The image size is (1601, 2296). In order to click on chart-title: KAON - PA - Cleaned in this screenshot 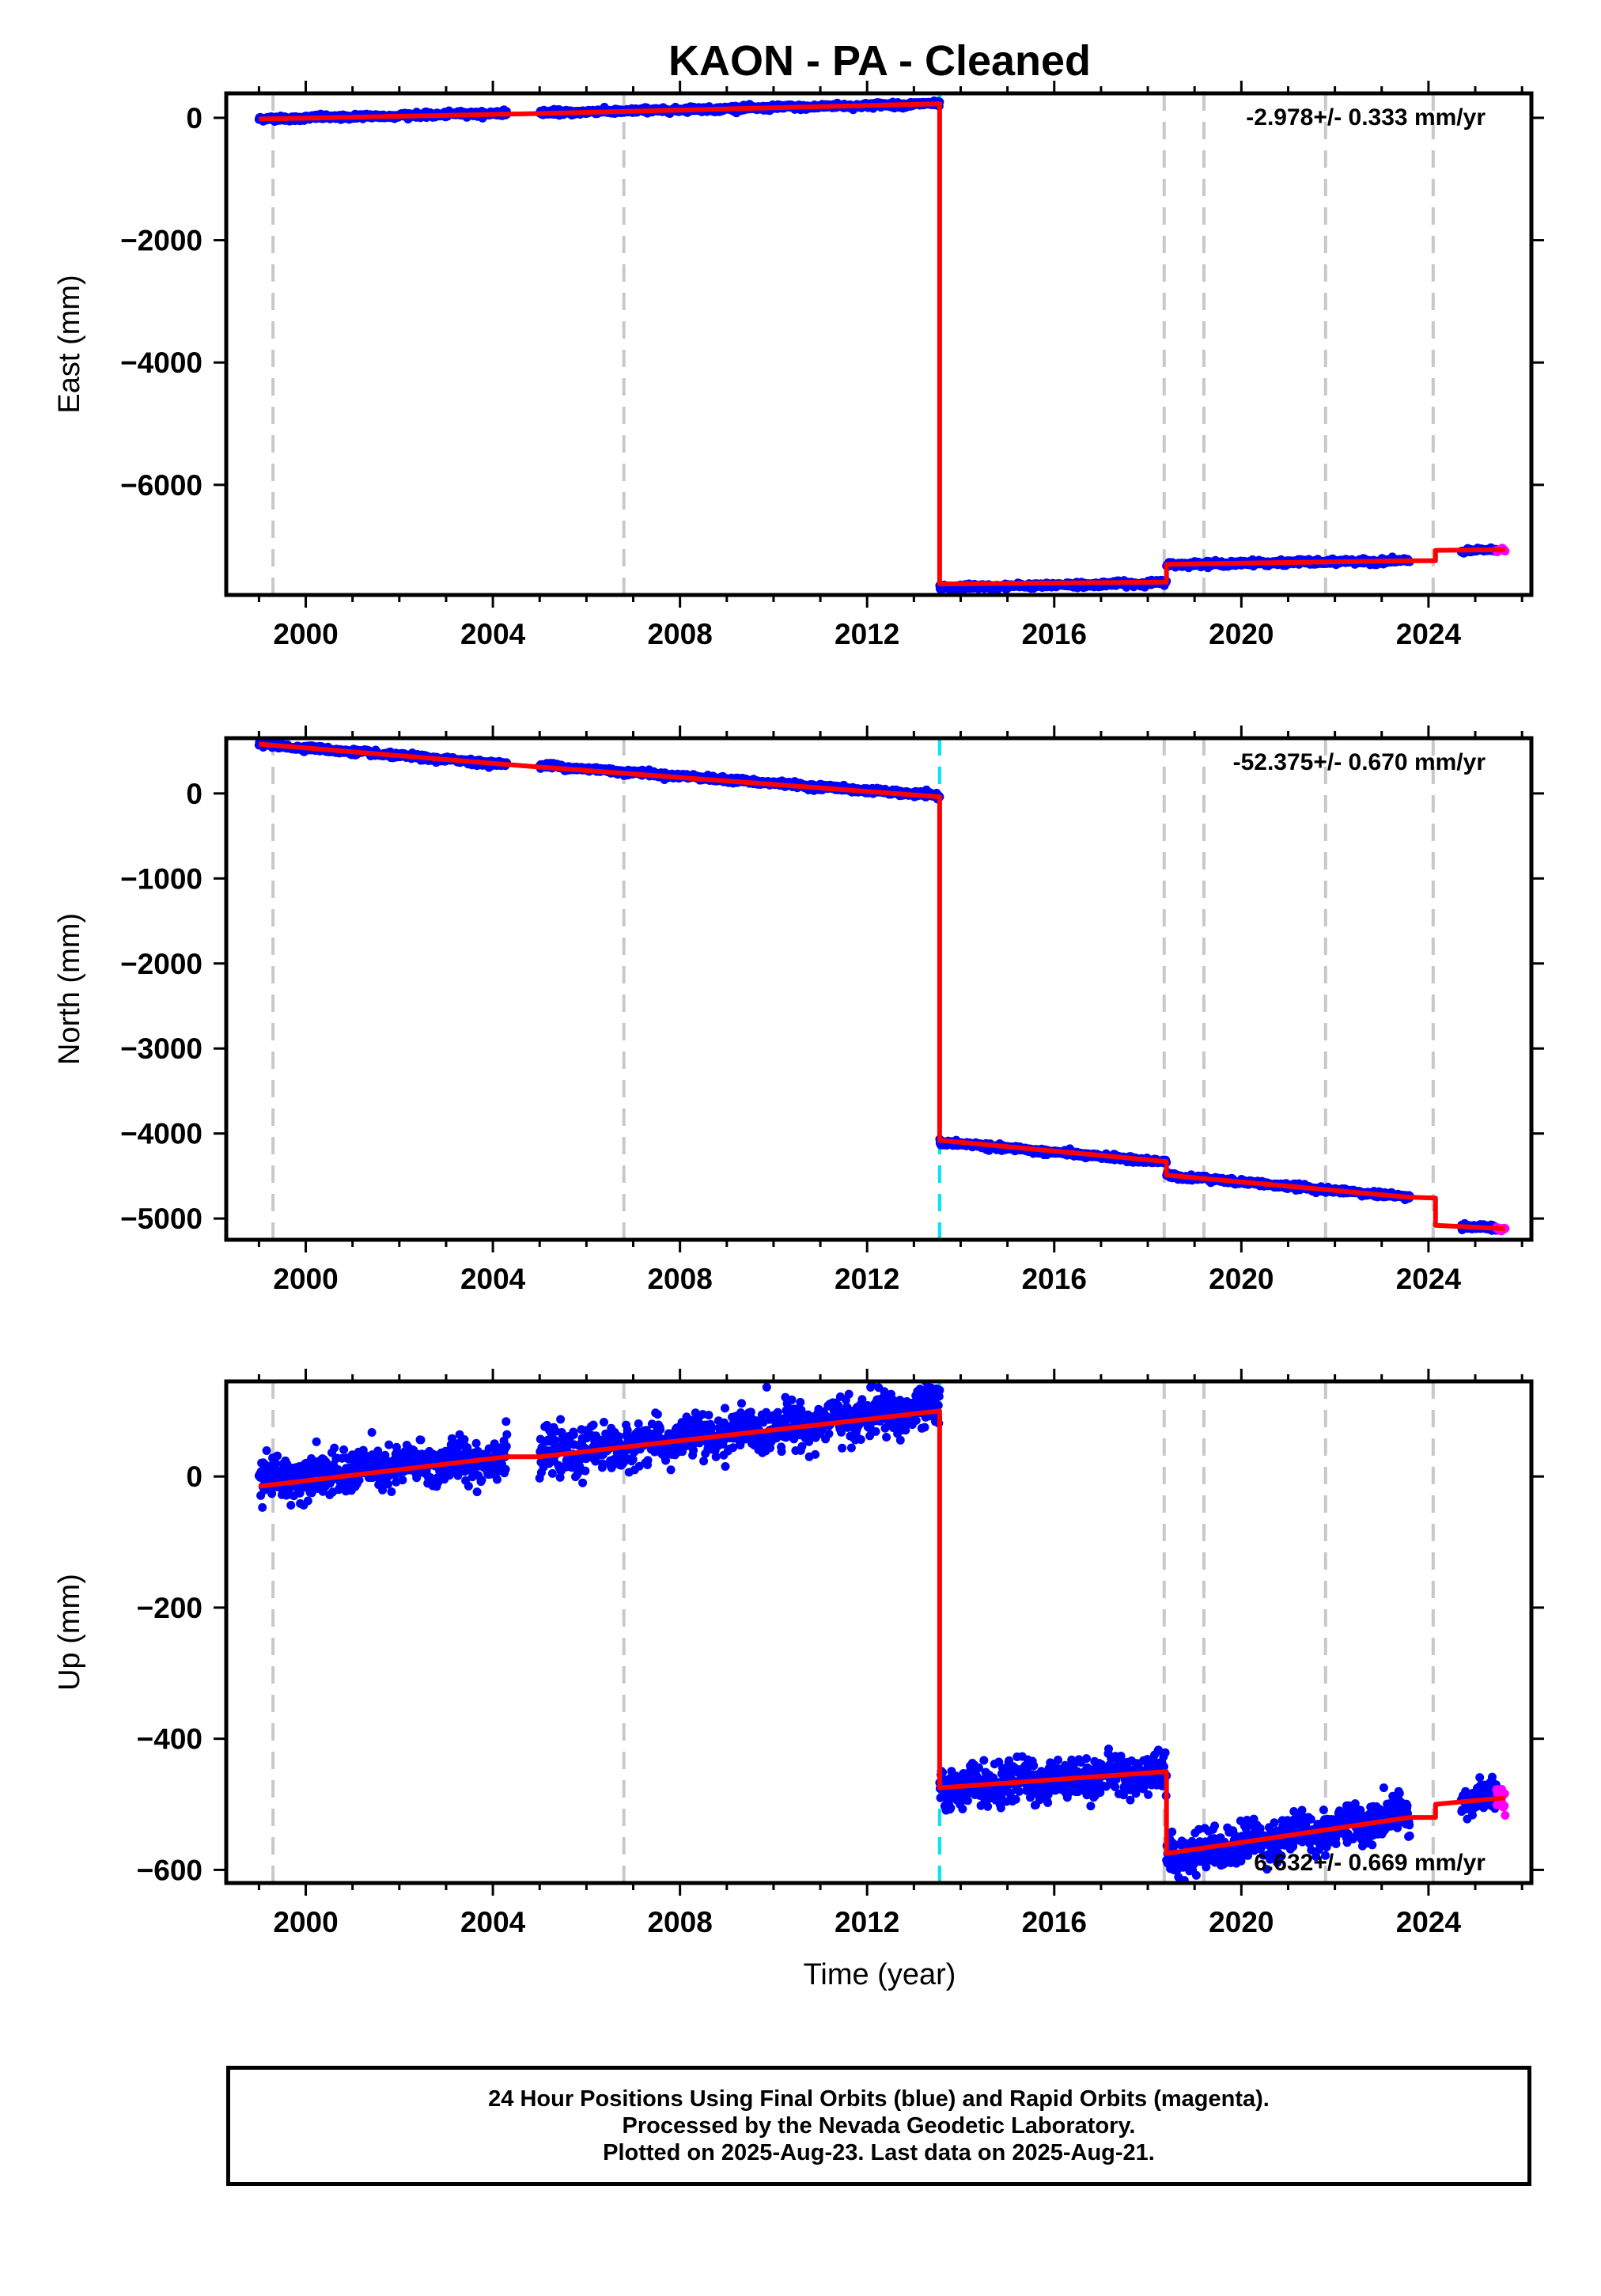, I will do `click(879, 61)`.